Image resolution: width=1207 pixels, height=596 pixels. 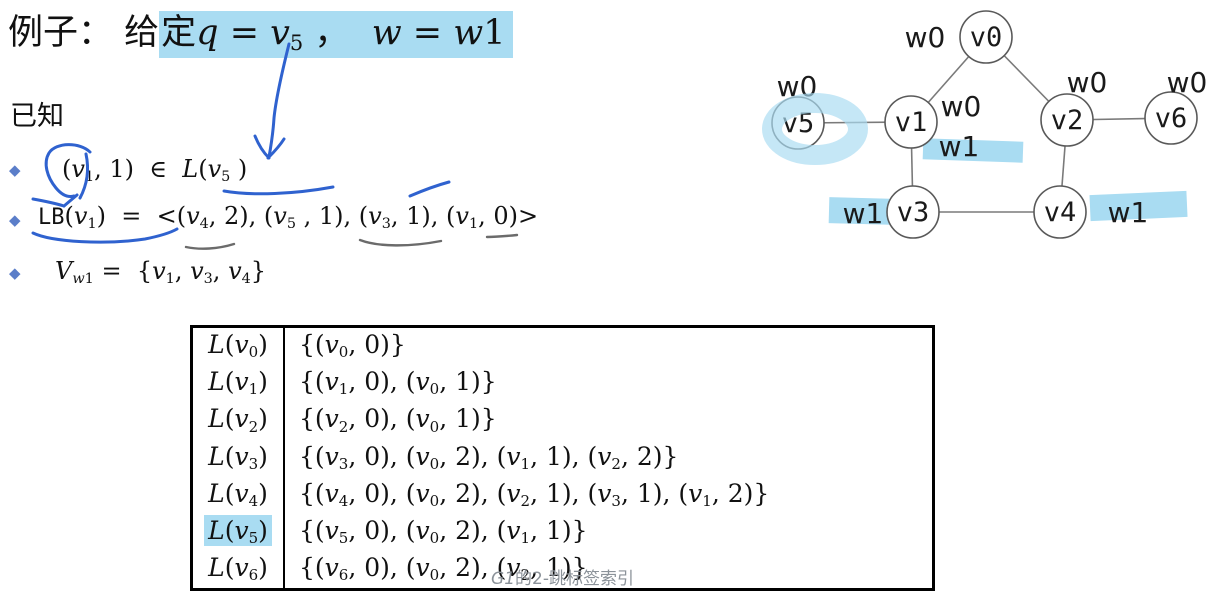 I want to click on bullet-item: (v1, 1) ∈ L(v5 ), so click(x=155, y=170).